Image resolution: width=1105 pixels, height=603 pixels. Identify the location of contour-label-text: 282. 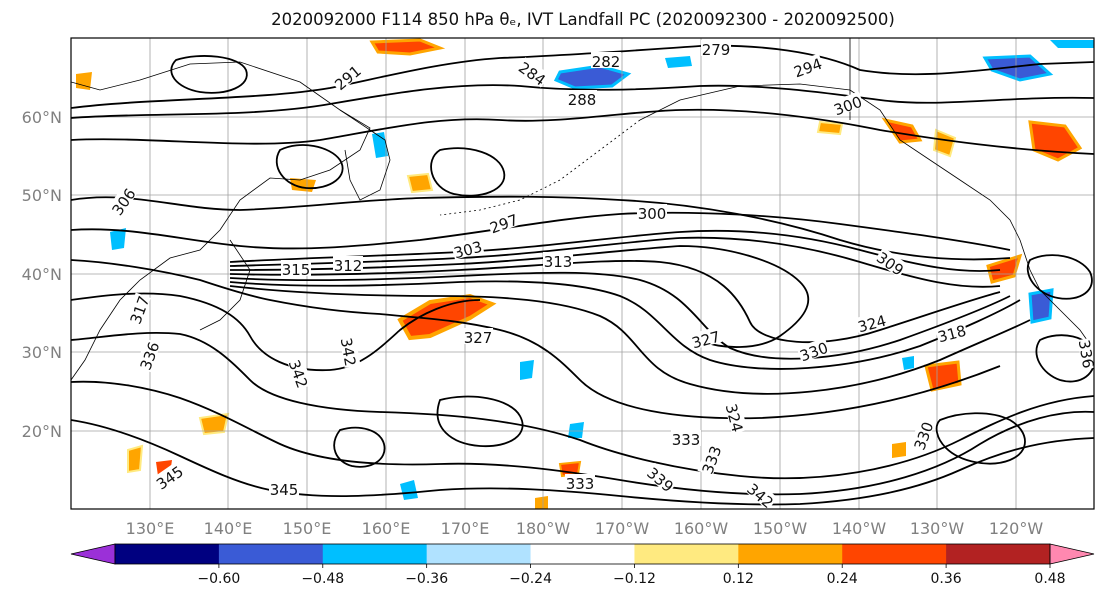
(606, 62).